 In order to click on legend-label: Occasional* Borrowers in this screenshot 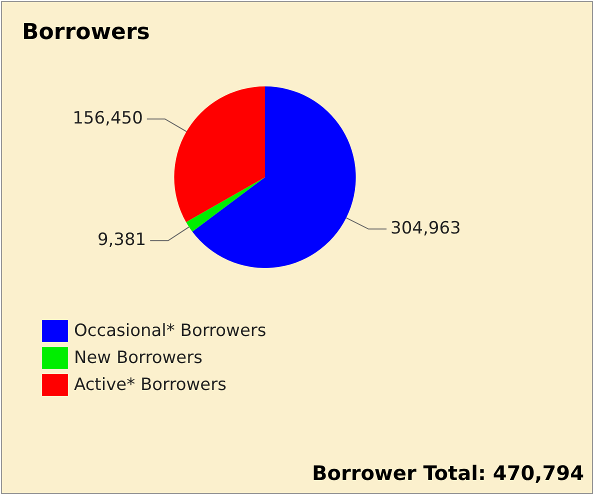, I will do `click(170, 330)`.